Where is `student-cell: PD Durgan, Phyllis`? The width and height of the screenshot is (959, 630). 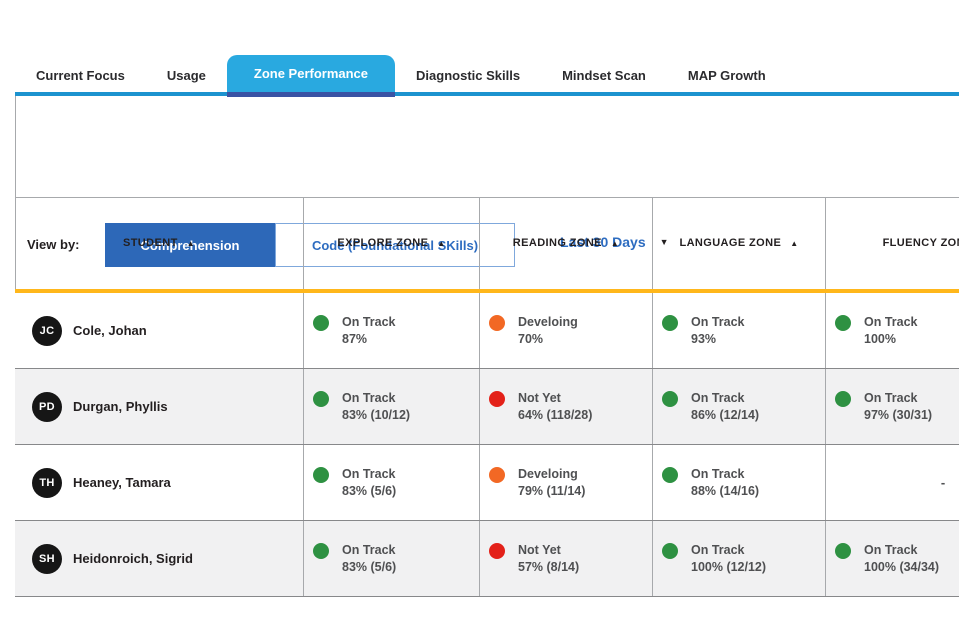
student-cell: PD Durgan, Phyllis is located at coordinates (159, 406).